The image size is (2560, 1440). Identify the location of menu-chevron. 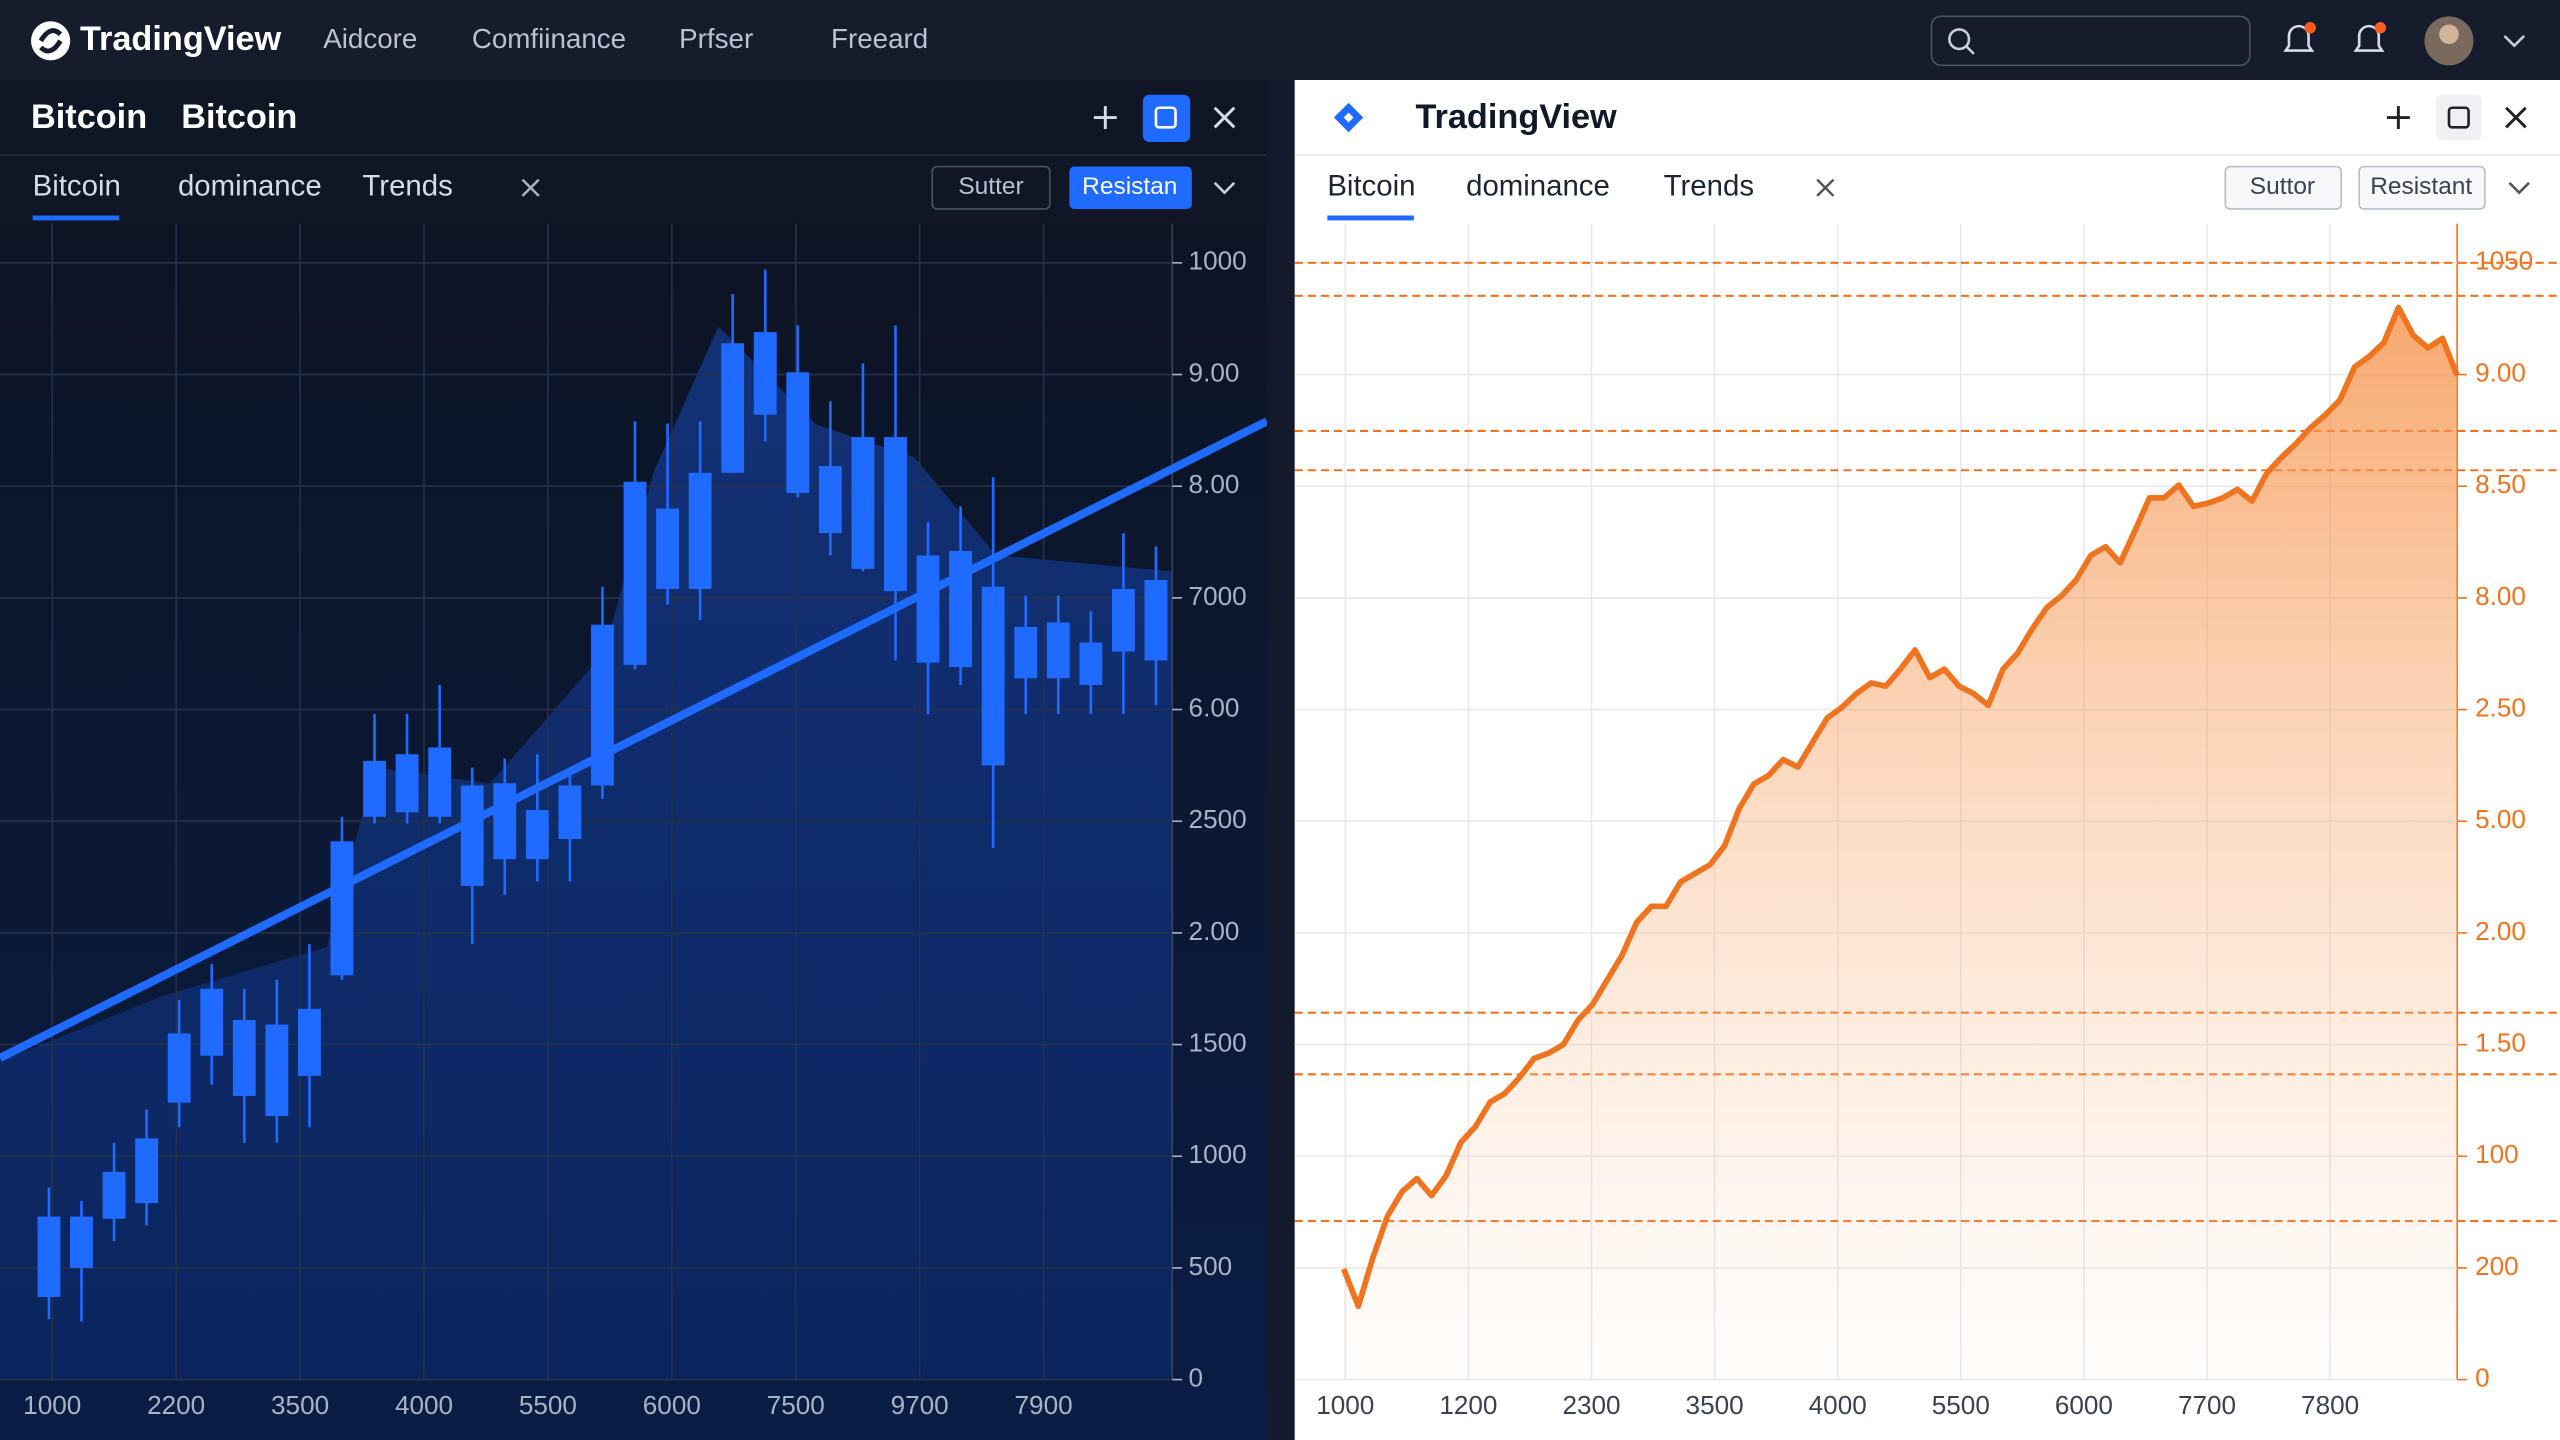
(2514, 41).